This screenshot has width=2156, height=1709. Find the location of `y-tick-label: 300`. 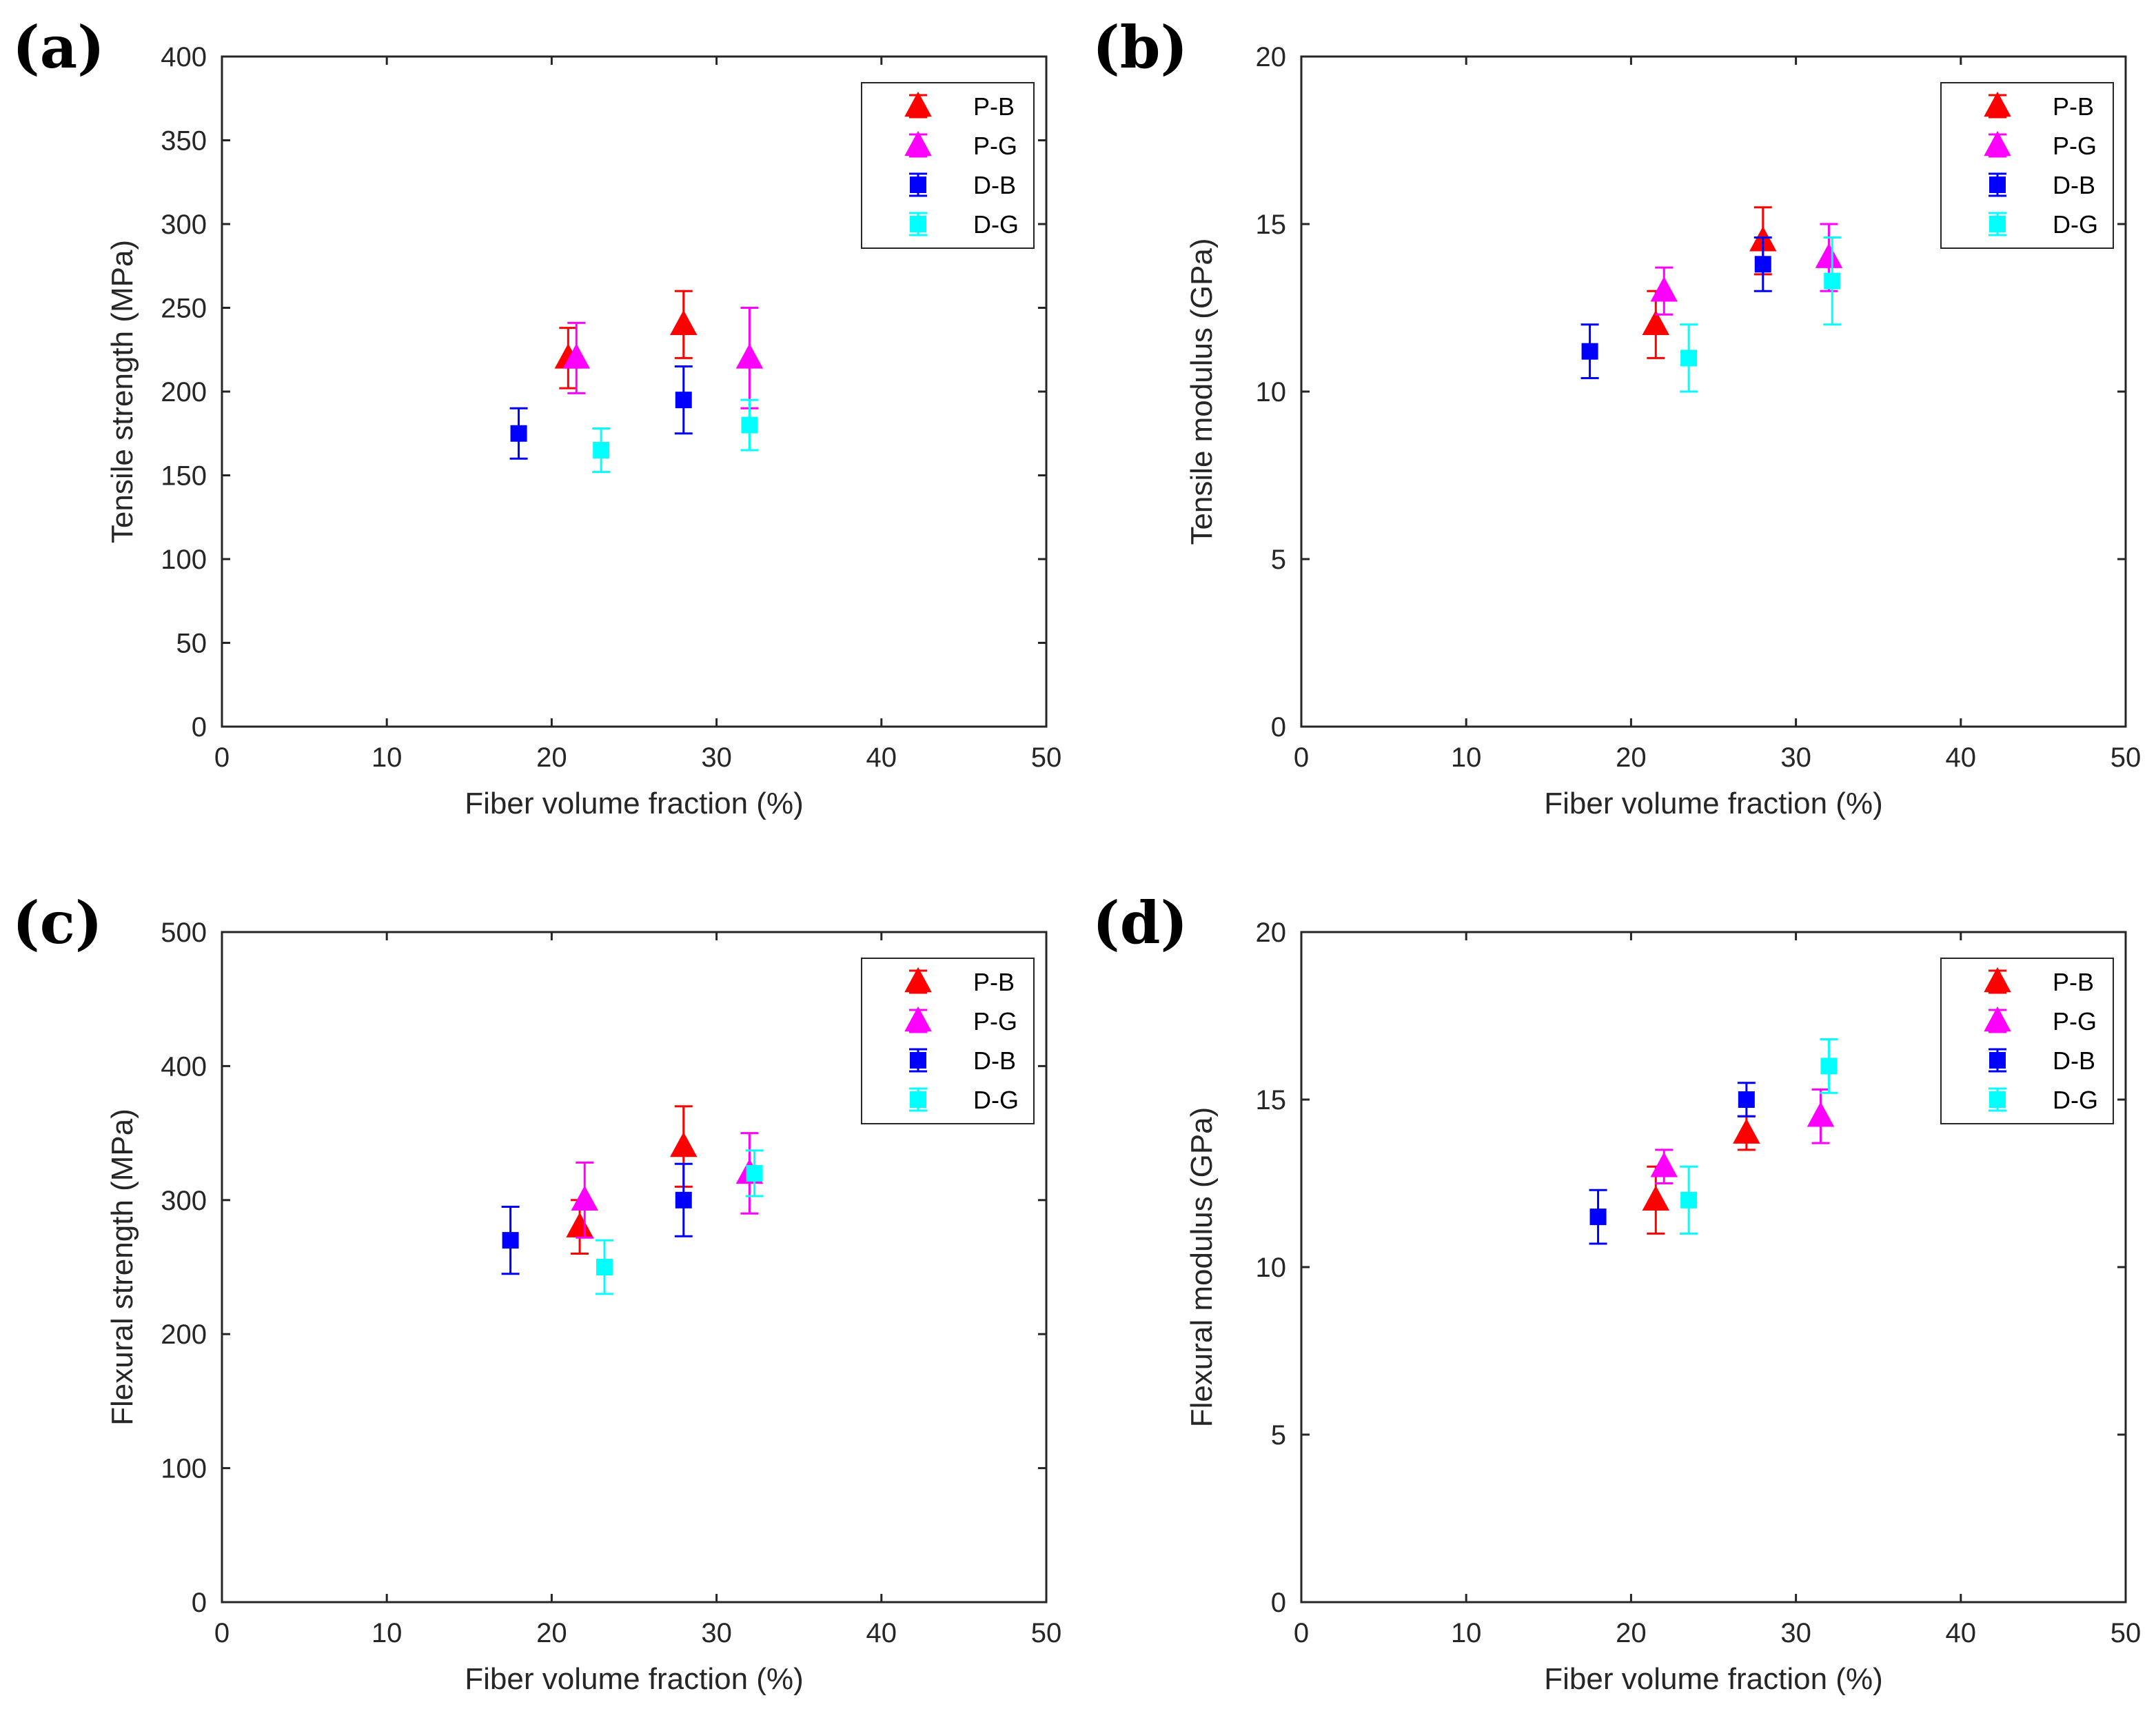

y-tick-label: 300 is located at coordinates (184, 1201).